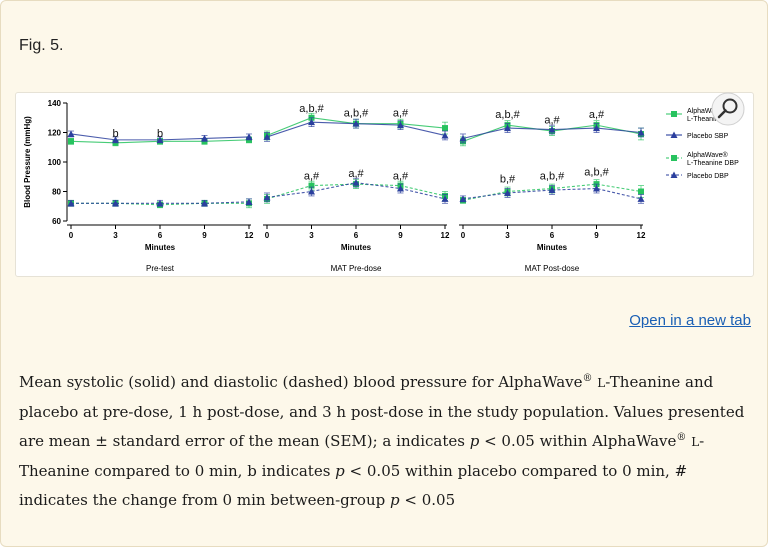 This screenshot has width=768, height=547. What do you see at coordinates (713, 163) in the screenshot?
I see `legend-label-line: L-Theanine DBP` at bounding box center [713, 163].